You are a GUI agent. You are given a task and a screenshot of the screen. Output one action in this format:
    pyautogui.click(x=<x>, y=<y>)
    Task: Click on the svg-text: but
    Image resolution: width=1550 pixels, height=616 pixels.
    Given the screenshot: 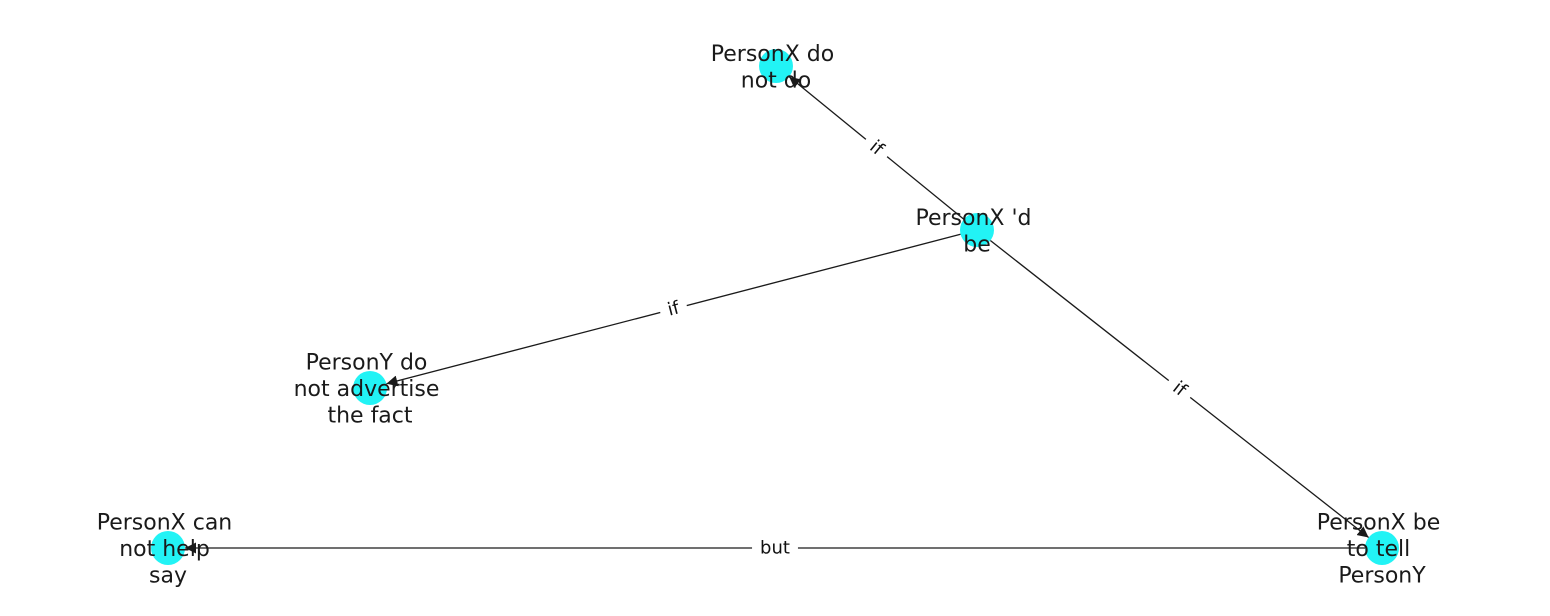 What is the action you would take?
    pyautogui.click(x=775, y=548)
    